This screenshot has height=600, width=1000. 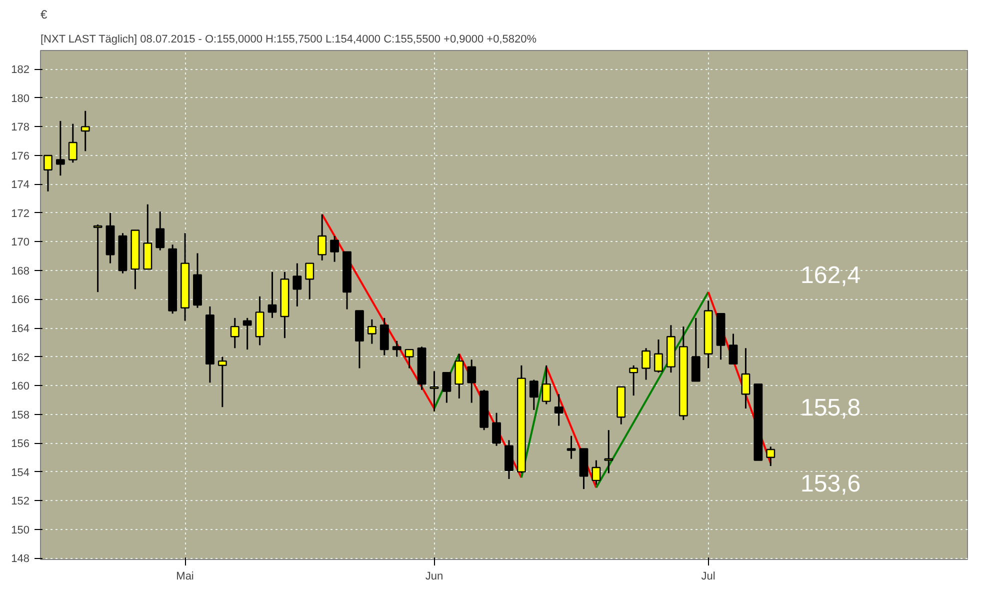 I want to click on y-tick-label: 174, so click(x=20, y=185).